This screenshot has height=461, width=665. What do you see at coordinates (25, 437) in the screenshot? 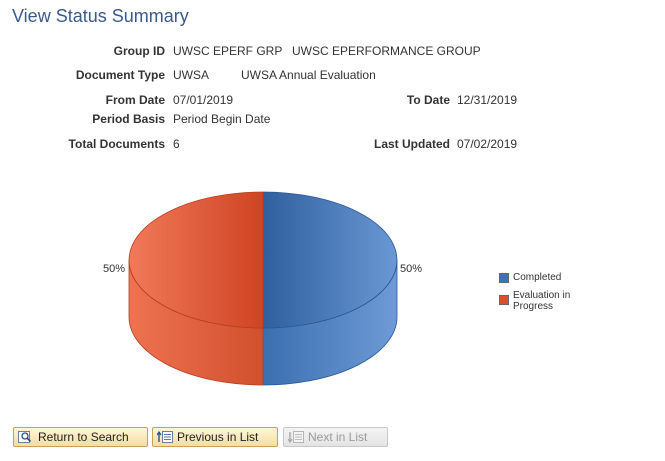
I see `search-icon` at bounding box center [25, 437].